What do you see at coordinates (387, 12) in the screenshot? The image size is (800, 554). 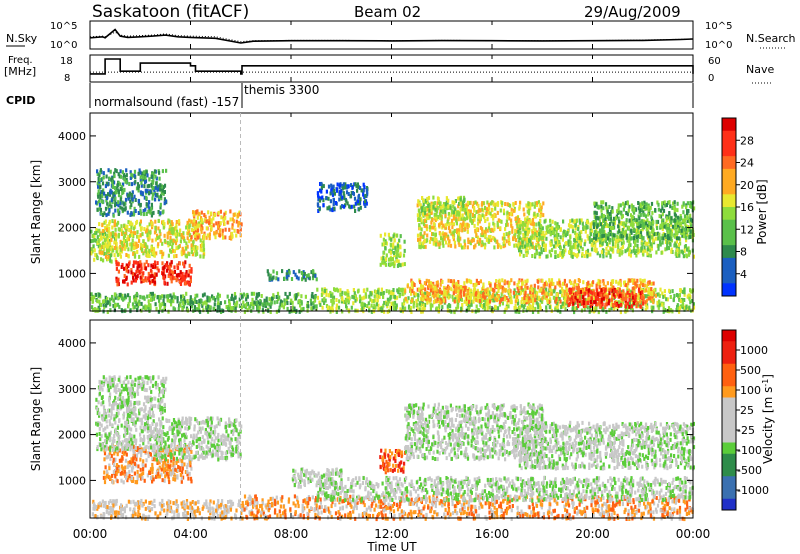 I see `beam-label: Beam 02` at bounding box center [387, 12].